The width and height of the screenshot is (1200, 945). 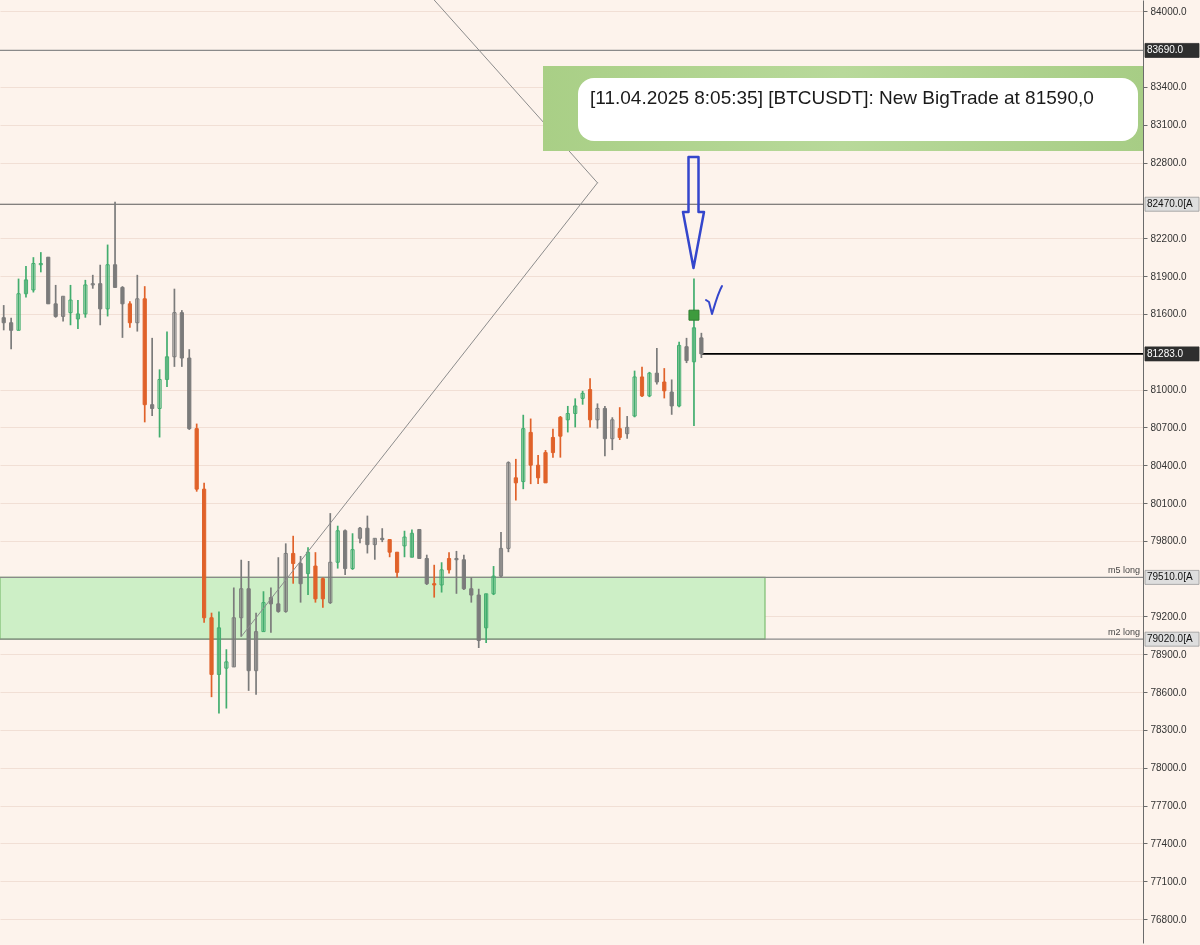 What do you see at coordinates (1169, 730) in the screenshot?
I see `y-tick-label: 78300.0` at bounding box center [1169, 730].